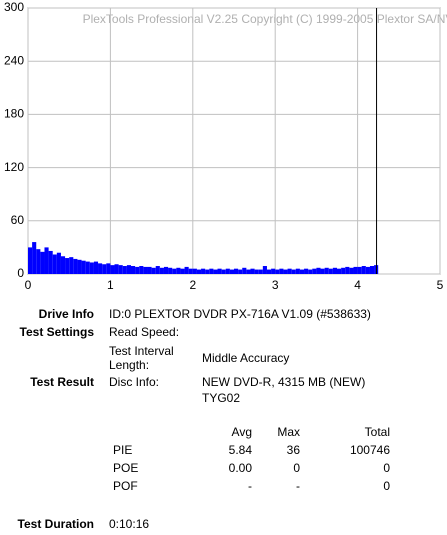  I want to click on label: Read Speed:, so click(144, 332).